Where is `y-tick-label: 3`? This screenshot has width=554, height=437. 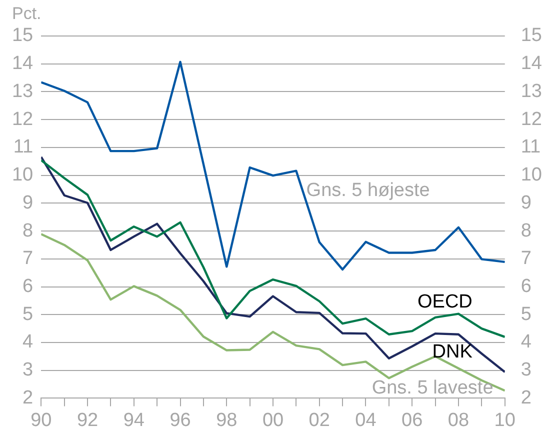 y-tick-label: 3 is located at coordinates (28, 370).